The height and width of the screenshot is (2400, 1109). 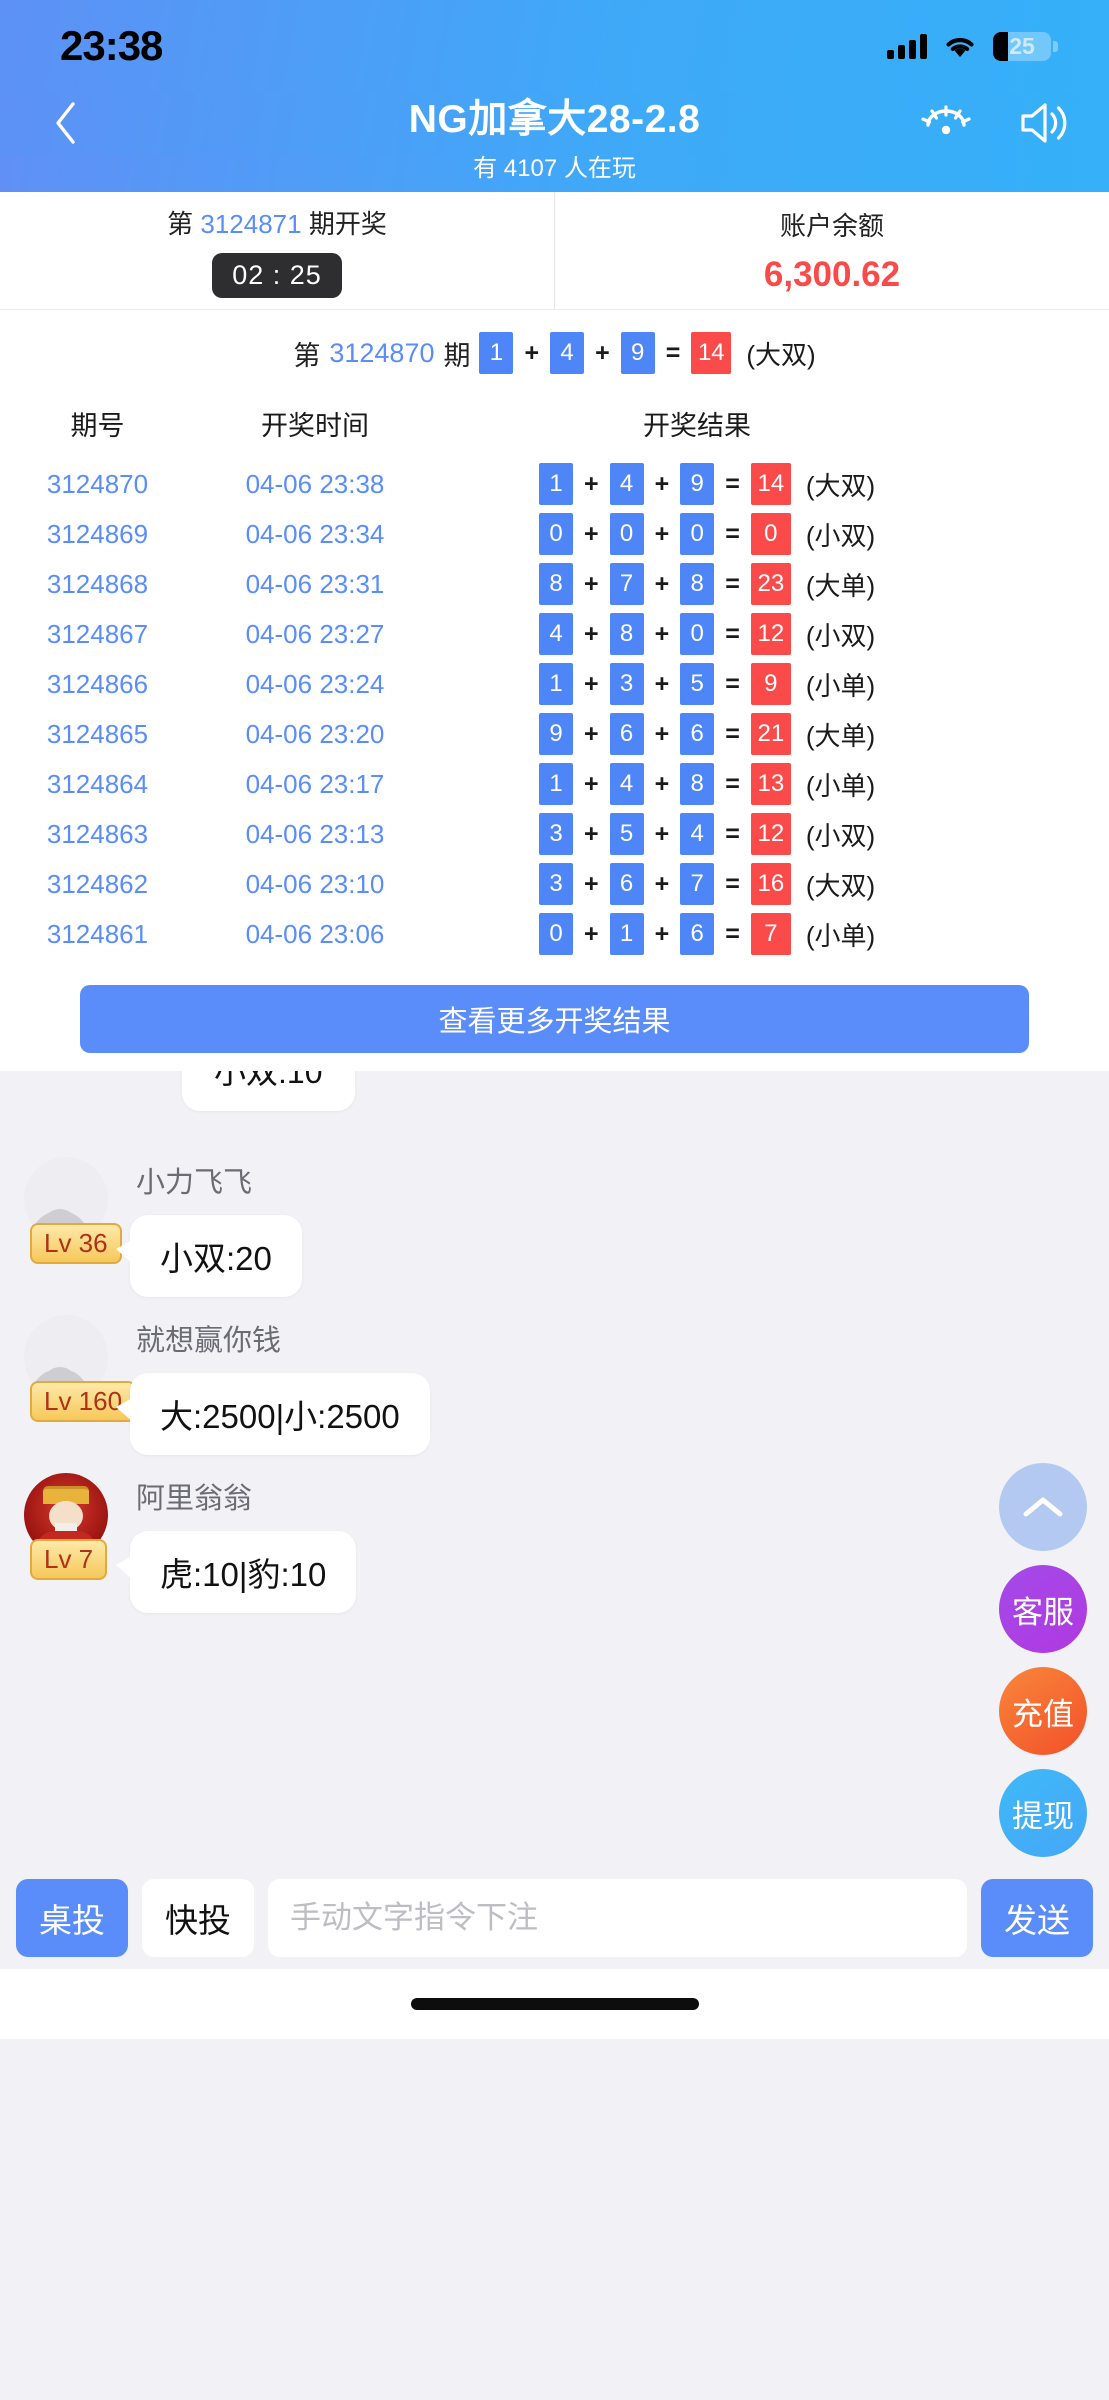 What do you see at coordinates (315, 883) in the screenshot?
I see `row-draw-time: 04-06 23:10` at bounding box center [315, 883].